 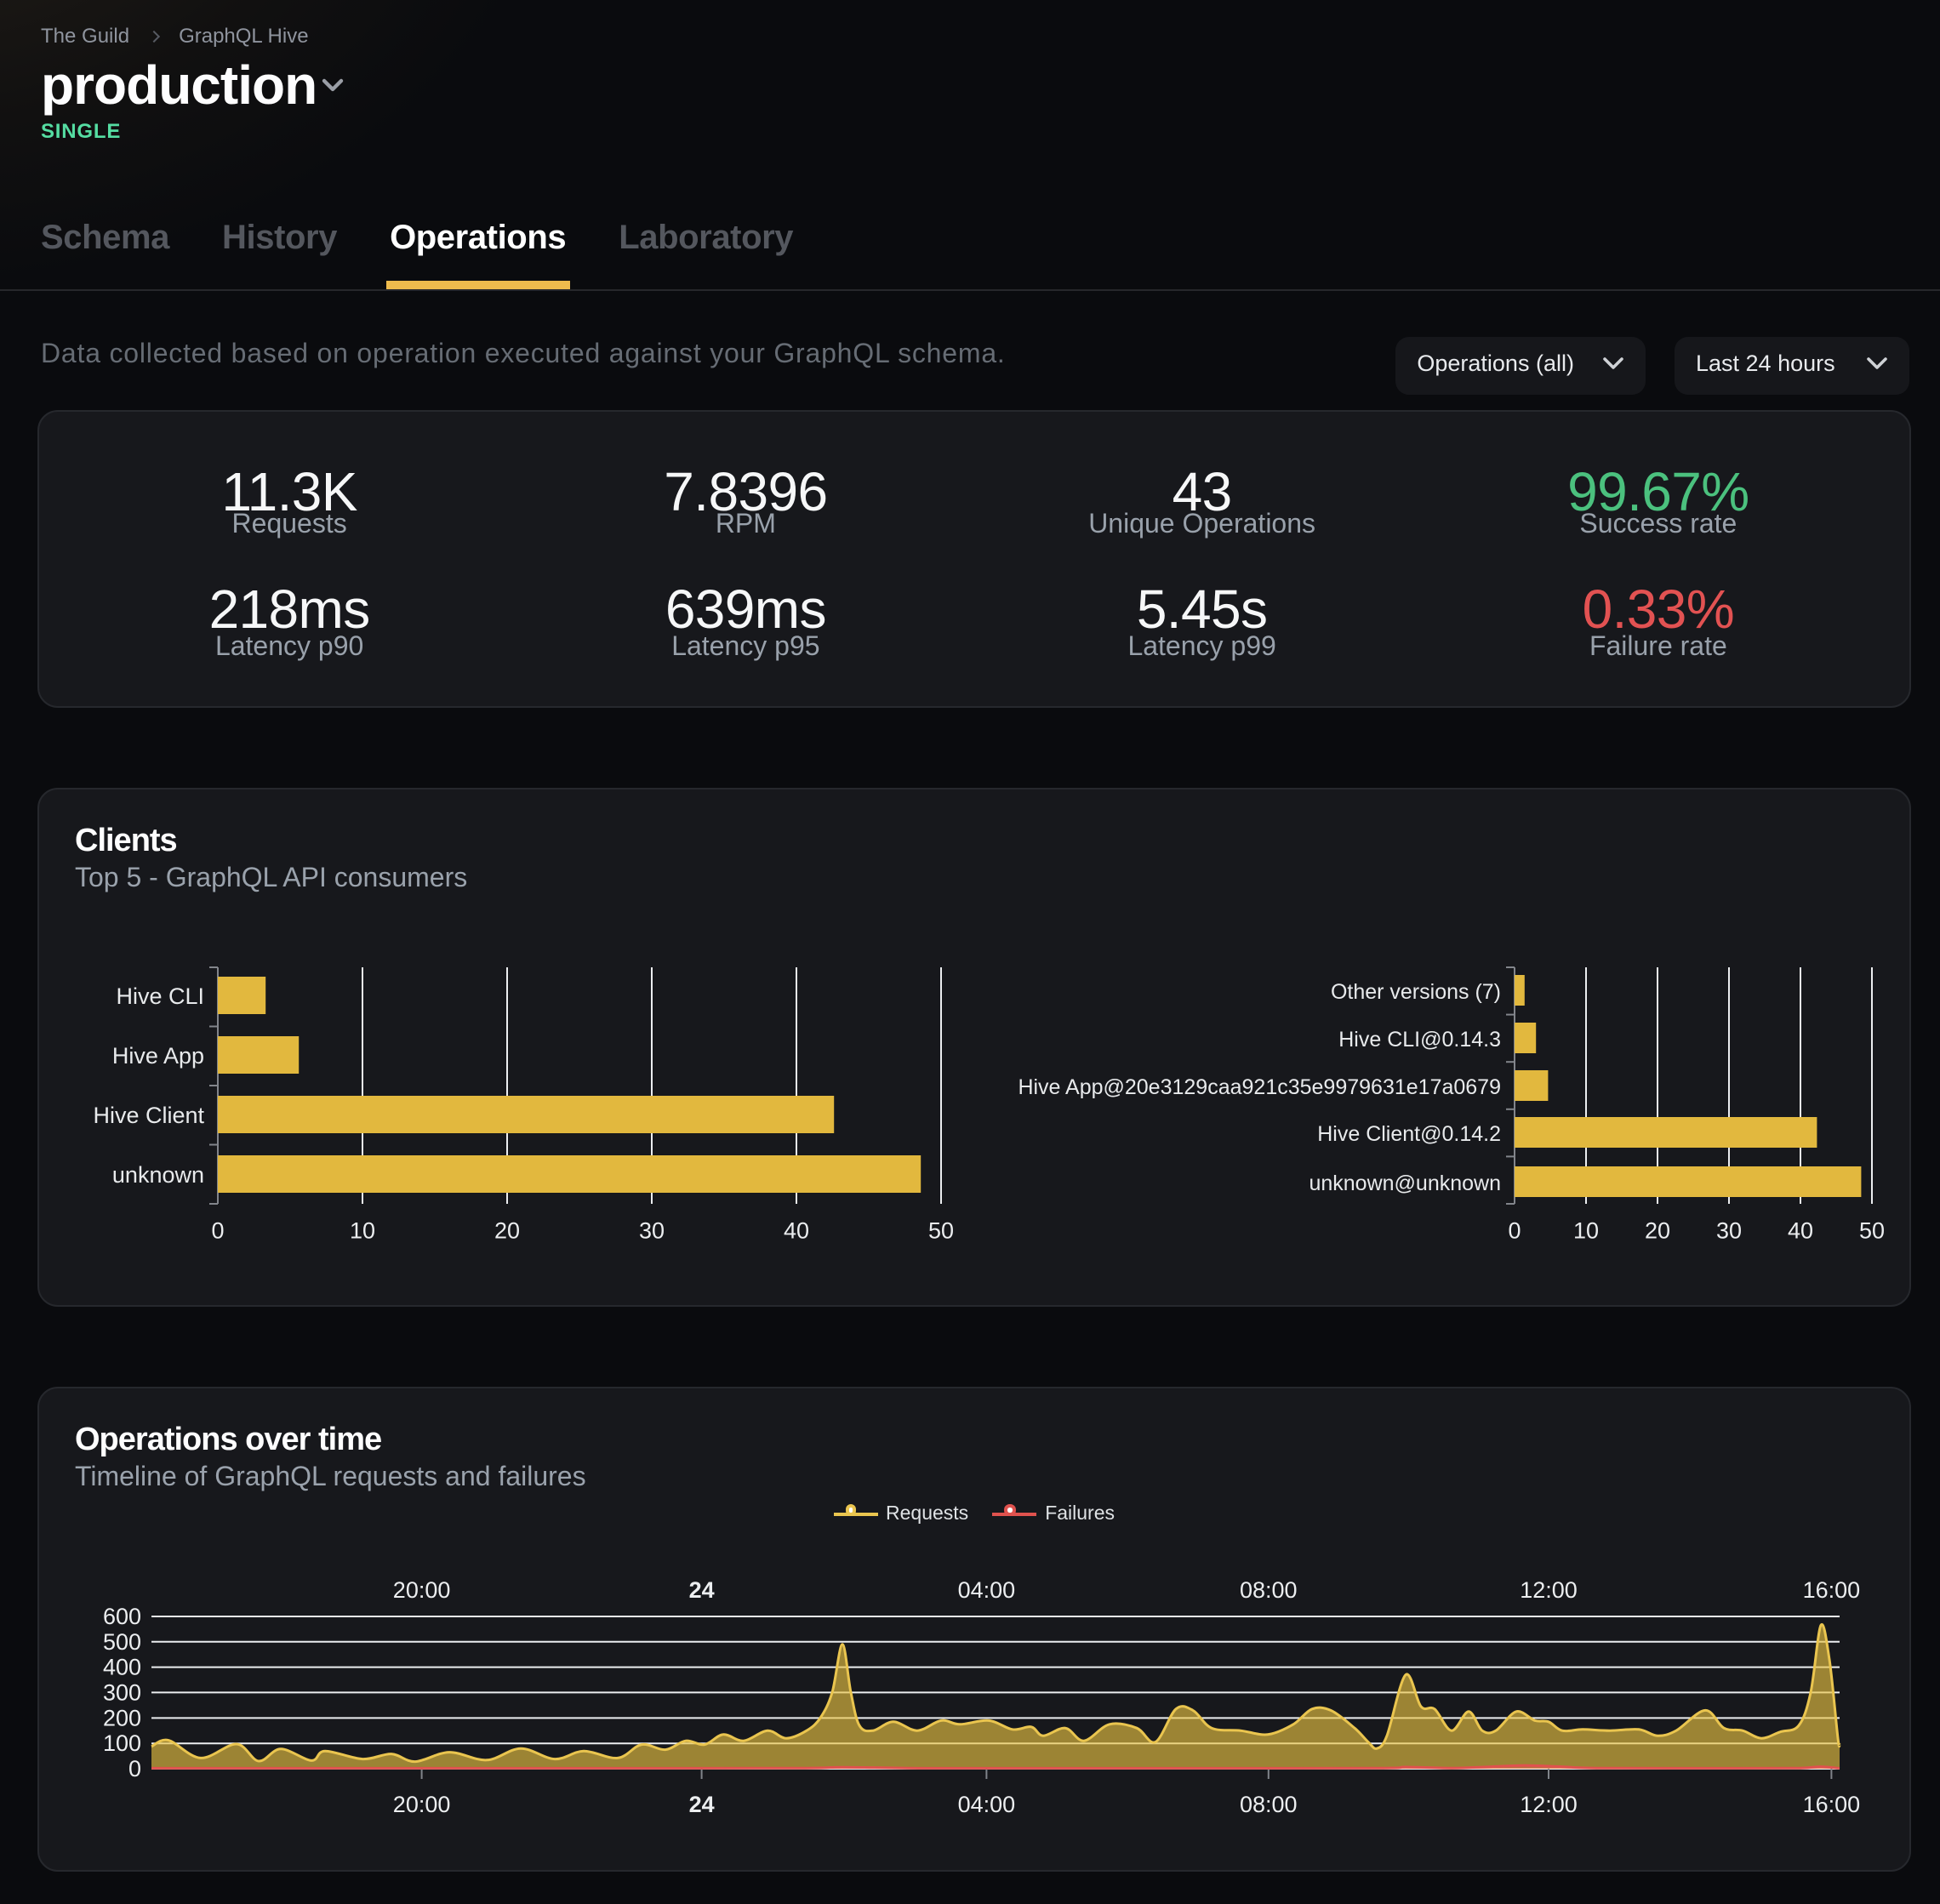 I want to click on svg-text: unknown, so click(x=158, y=1175).